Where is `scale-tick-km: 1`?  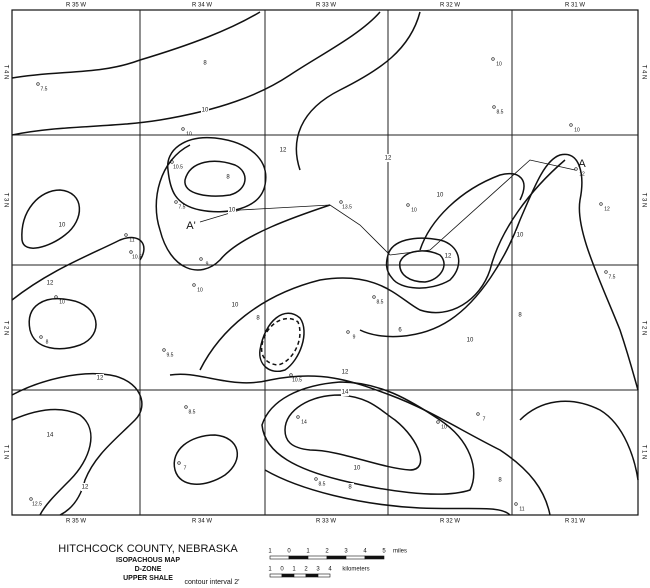
scale-tick-km: 1 is located at coordinates (294, 570).